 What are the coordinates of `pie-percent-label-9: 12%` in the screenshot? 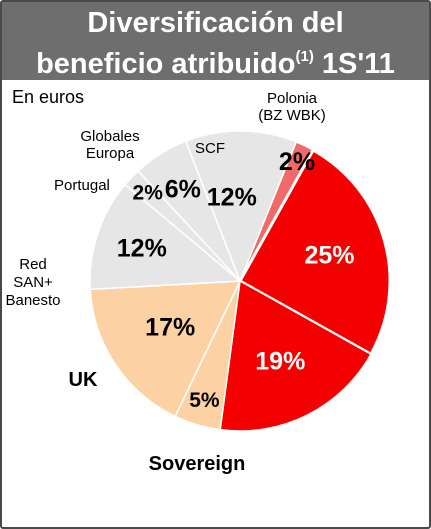 It's located at (232, 197).